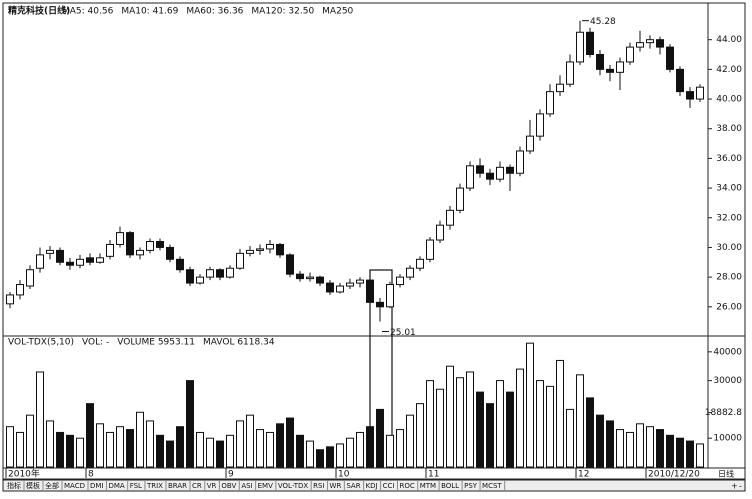 Image resolution: width=752 pixels, height=499 pixels. What do you see at coordinates (154, 486) in the screenshot?
I see `tab: TRIX` at bounding box center [154, 486].